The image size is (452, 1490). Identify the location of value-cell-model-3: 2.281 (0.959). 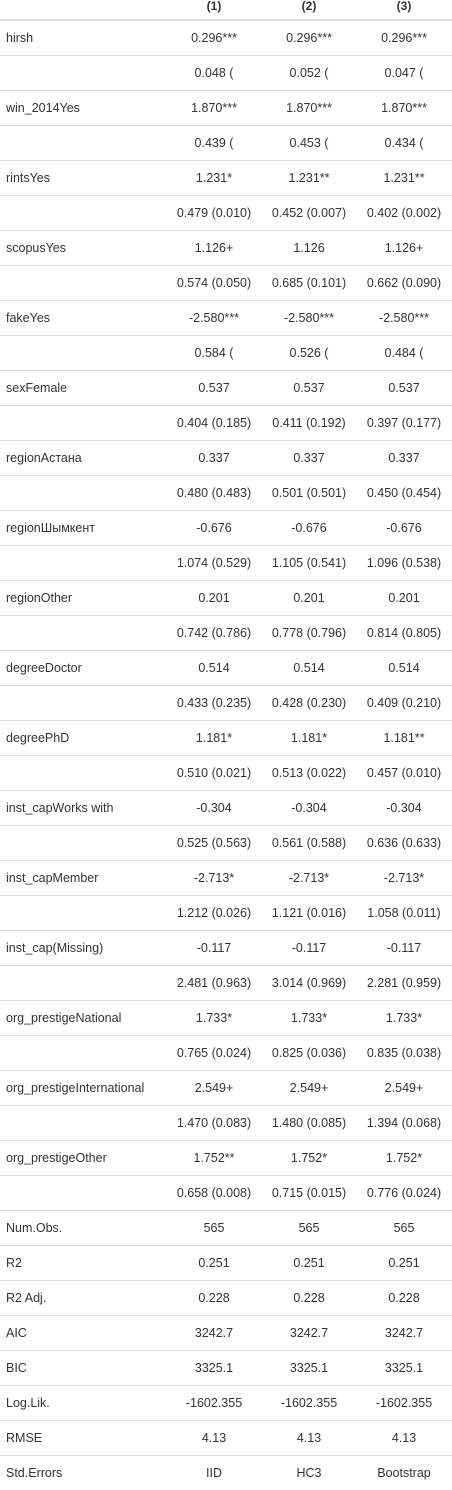
(404, 983).